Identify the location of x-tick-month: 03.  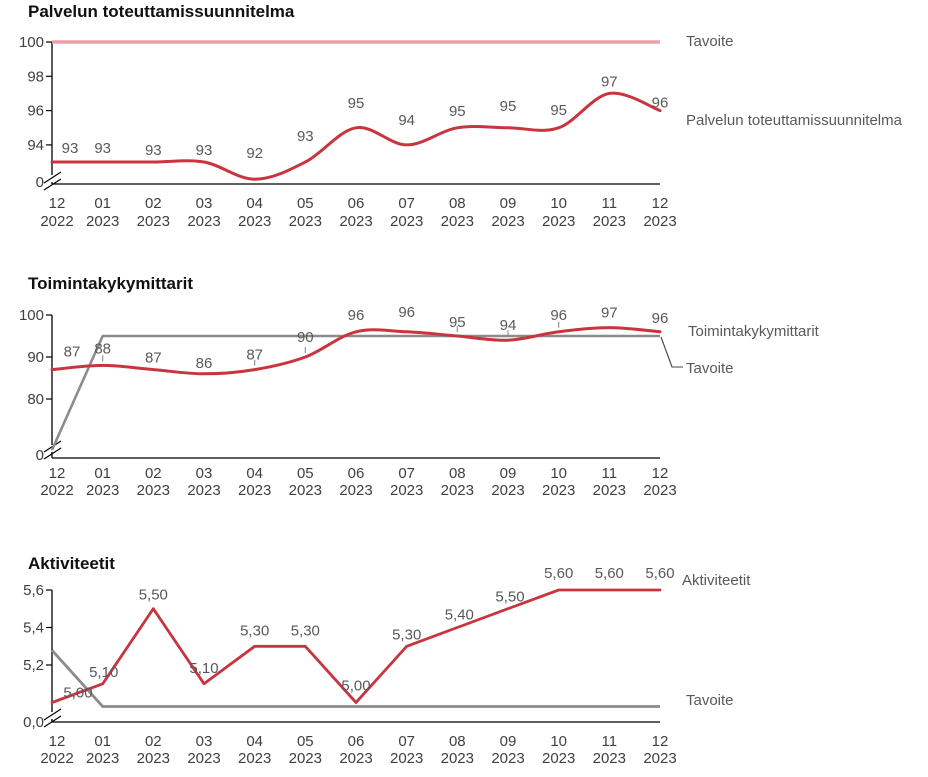
(204, 203).